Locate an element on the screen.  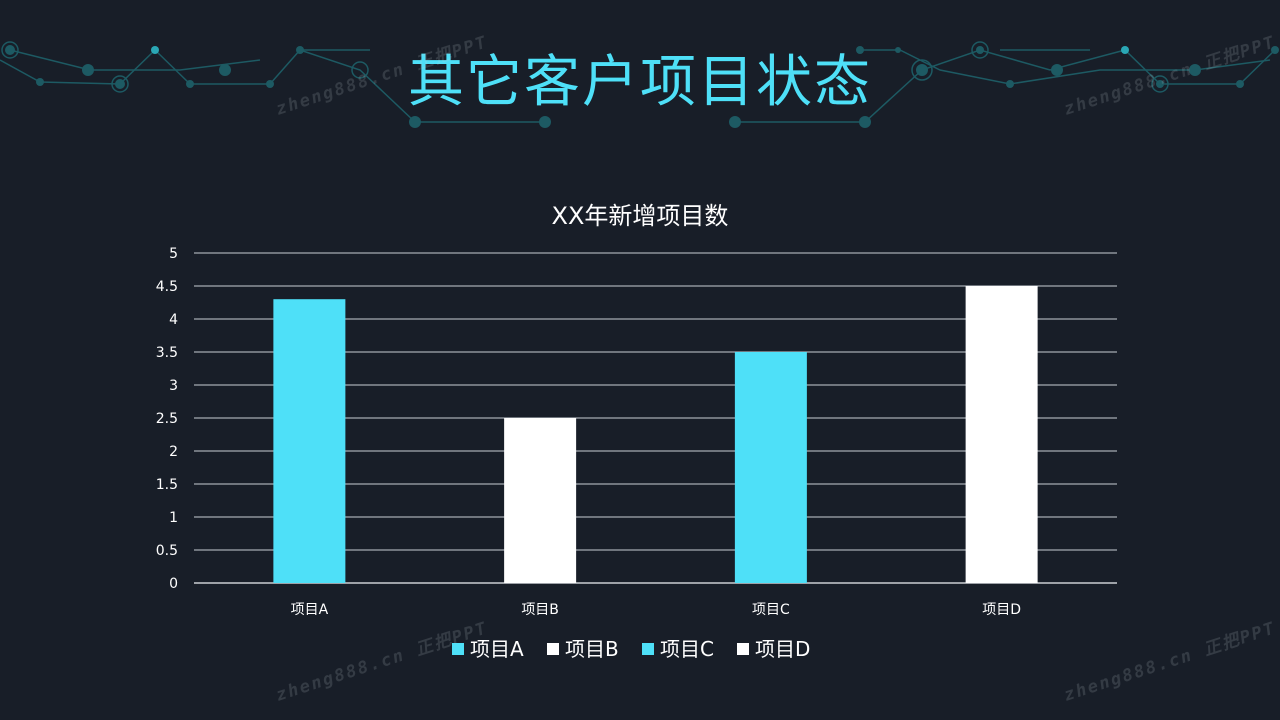
y-axis-tick-labels: 0 0.5 1 1.5 2 2.5 3 3.5 4 4.5 5 is located at coordinates (167, 419).